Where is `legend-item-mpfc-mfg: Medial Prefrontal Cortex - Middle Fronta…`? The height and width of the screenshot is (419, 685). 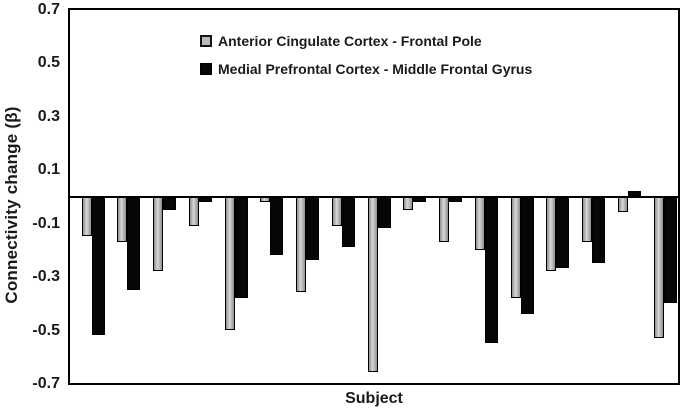
legend-item-mpfc-mfg: Medial Prefrontal Cortex - Middle Fronta… is located at coordinates (366, 69).